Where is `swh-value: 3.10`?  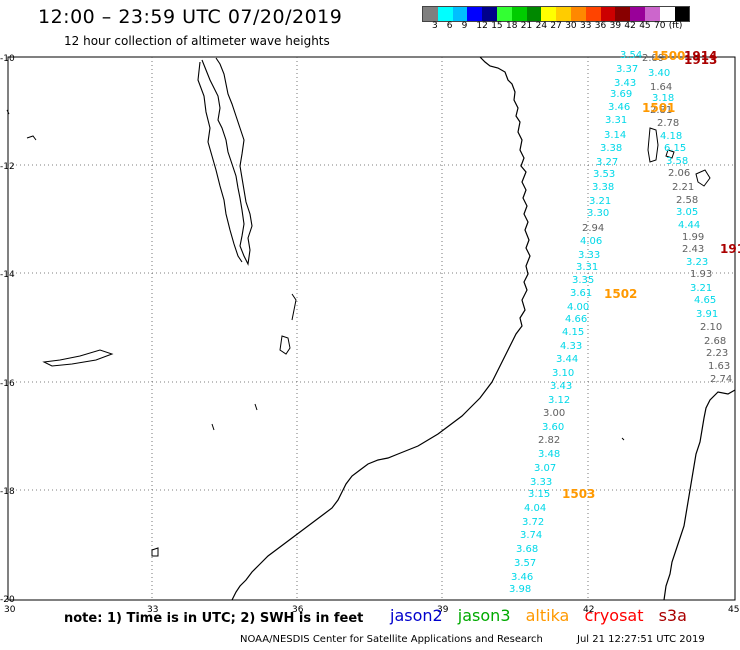 swh-value: 3.10 is located at coordinates (563, 373).